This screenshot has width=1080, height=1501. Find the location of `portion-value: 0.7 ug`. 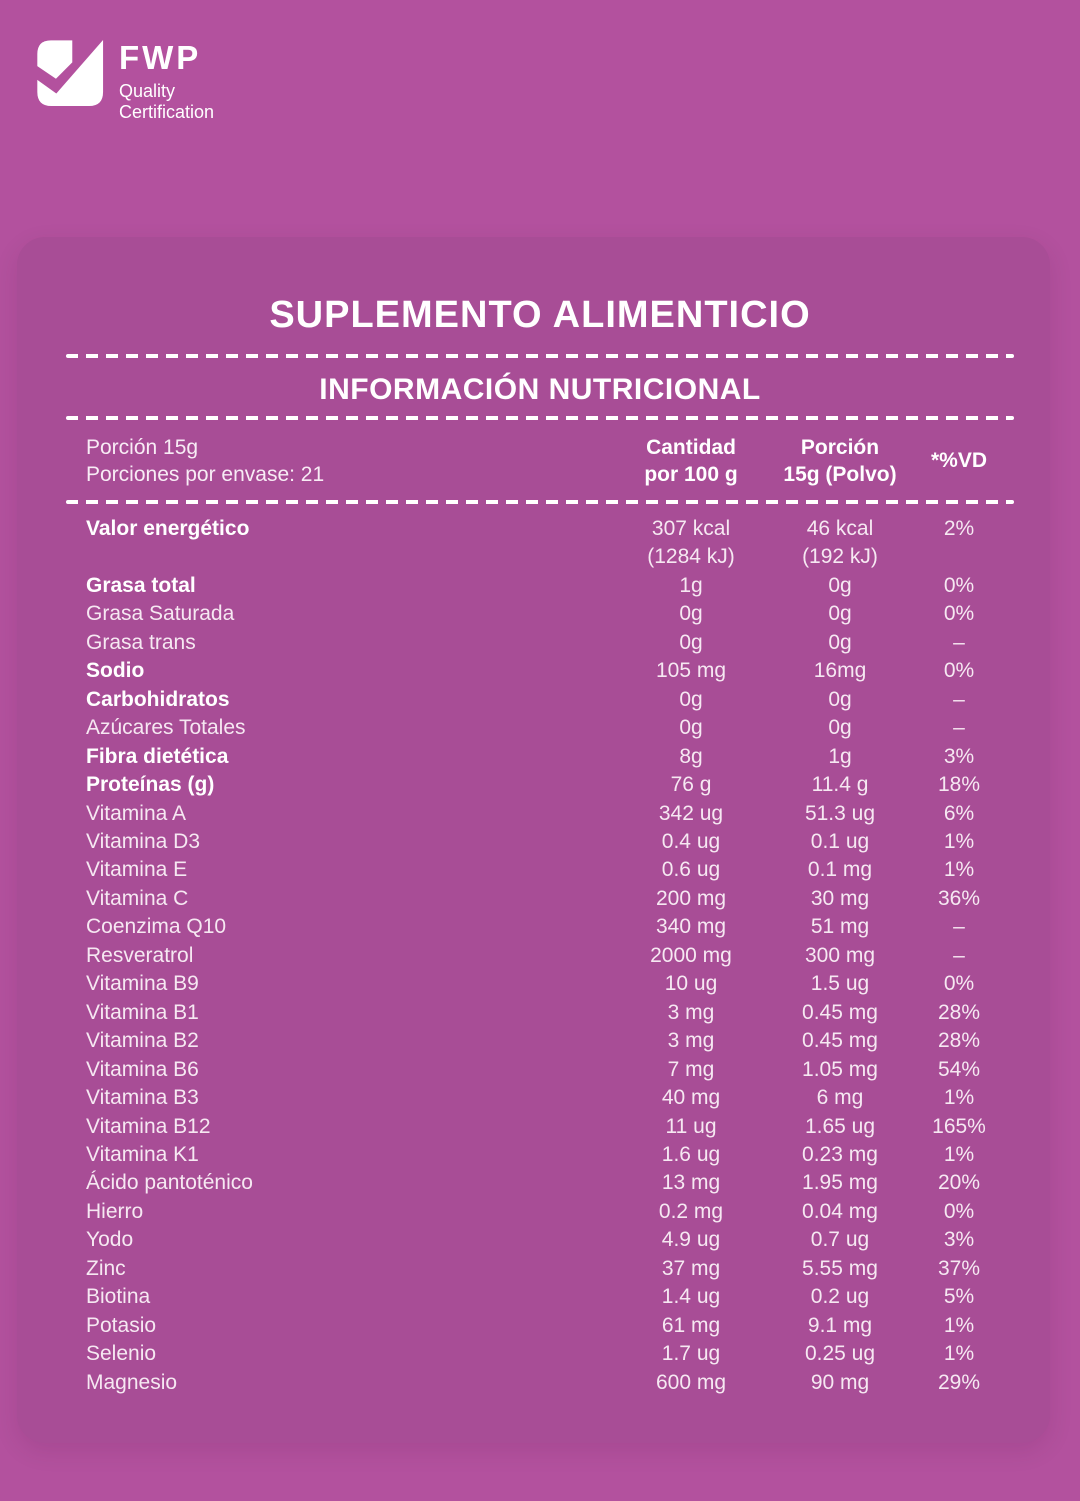

portion-value: 0.7 ug is located at coordinates (840, 1240).